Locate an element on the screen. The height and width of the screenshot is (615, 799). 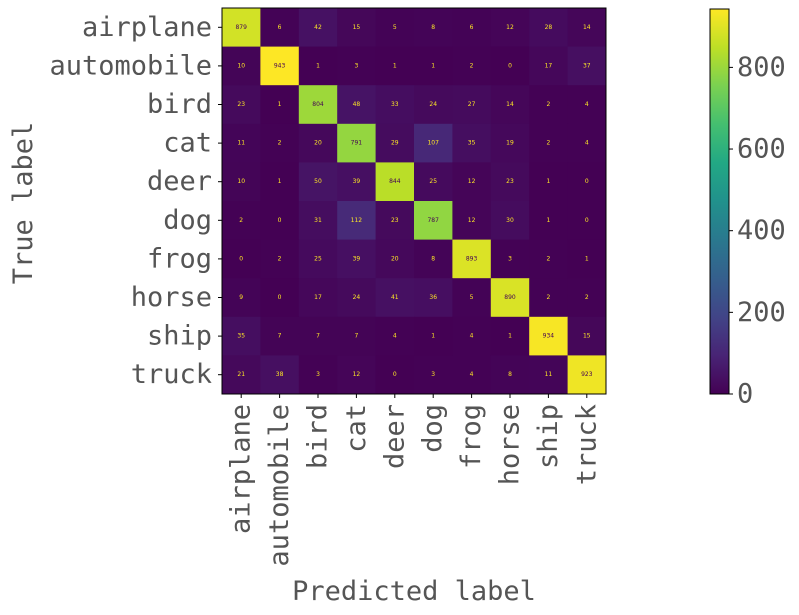
cell-value-label: 39 is located at coordinates (357, 258).